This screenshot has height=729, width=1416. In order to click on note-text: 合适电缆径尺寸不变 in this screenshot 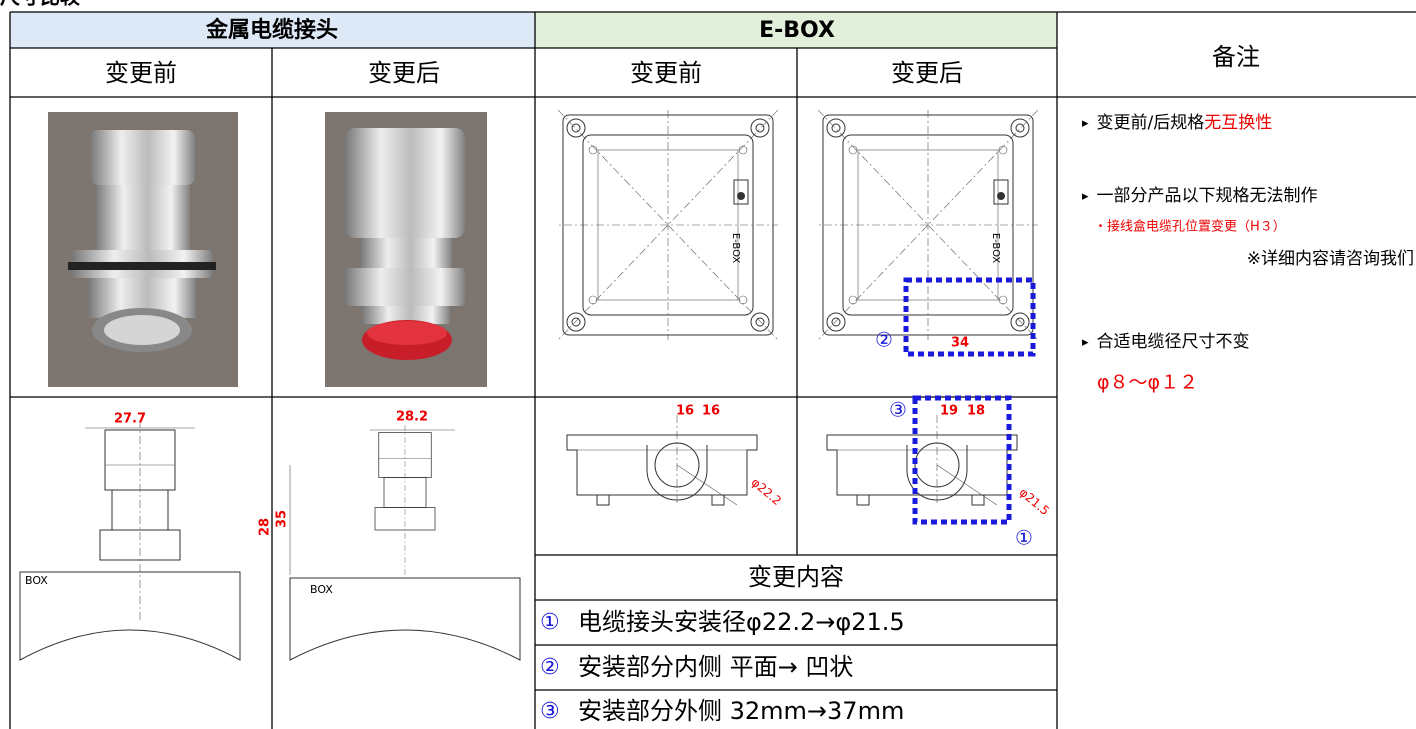, I will do `click(1173, 342)`.